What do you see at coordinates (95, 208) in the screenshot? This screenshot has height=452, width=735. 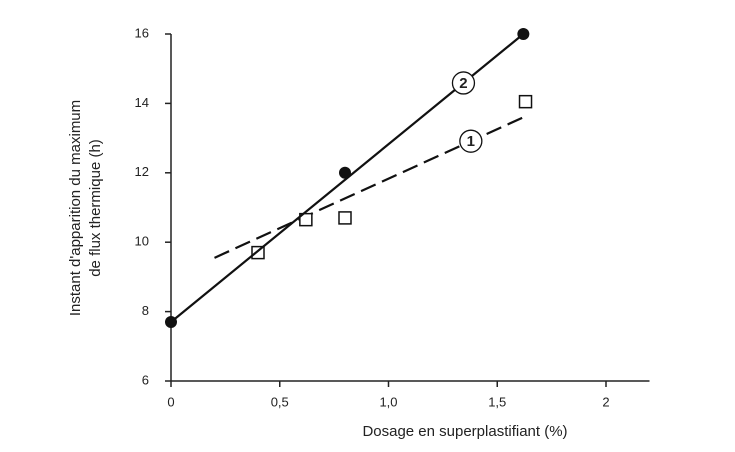 I see `y-axis-label-line: de flux thermique (h)` at bounding box center [95, 208].